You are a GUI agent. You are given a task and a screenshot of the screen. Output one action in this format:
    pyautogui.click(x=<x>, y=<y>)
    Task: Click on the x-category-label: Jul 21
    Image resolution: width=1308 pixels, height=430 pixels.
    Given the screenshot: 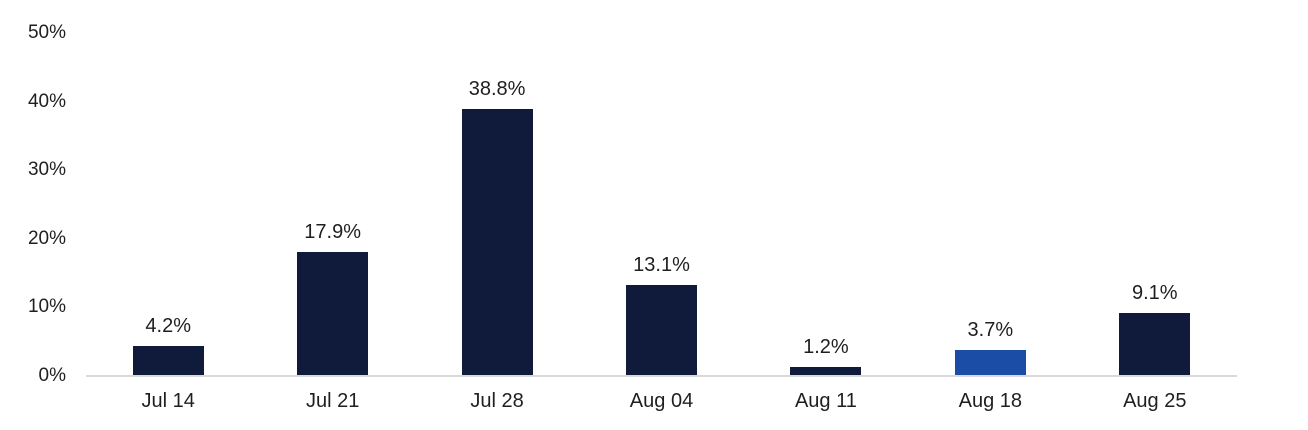 What is the action you would take?
    pyautogui.click(x=332, y=401)
    